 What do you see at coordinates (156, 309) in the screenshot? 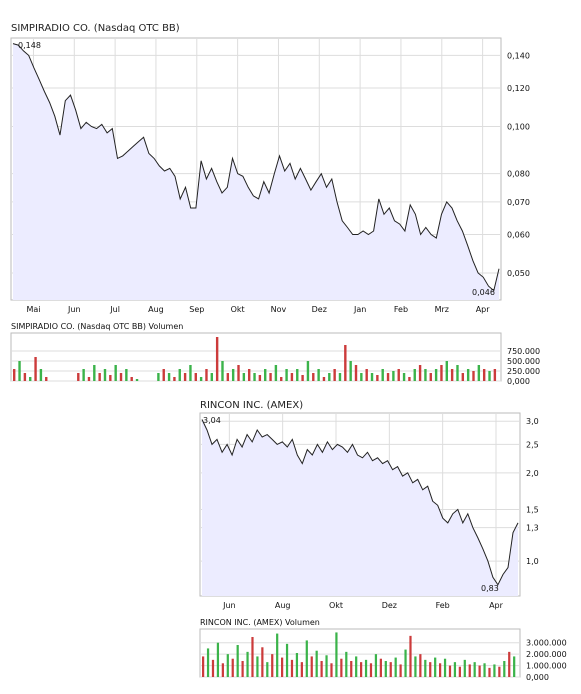
I see `chart1-xtick-label: Aug` at bounding box center [156, 309].